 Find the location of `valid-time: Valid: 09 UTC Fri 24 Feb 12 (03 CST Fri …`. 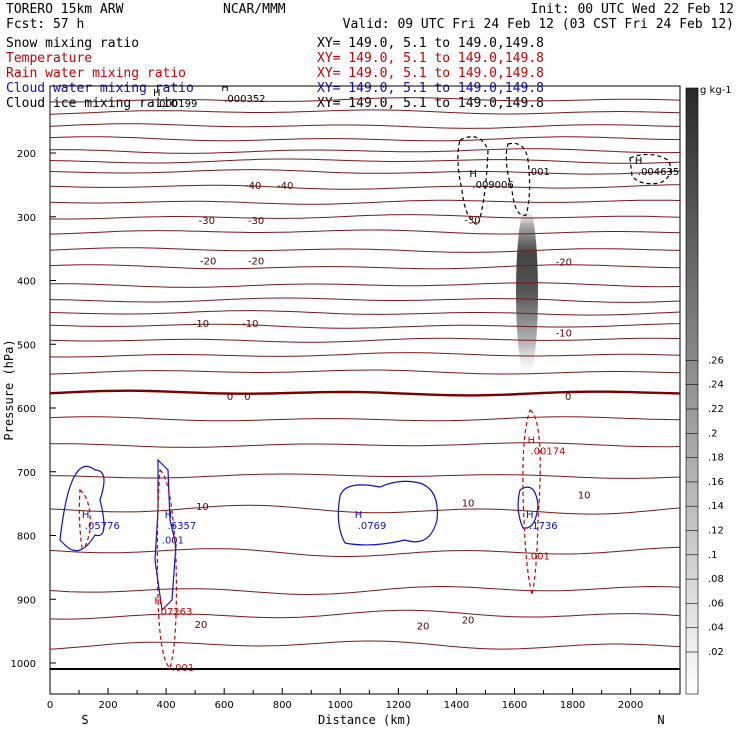

valid-time: Valid: 09 UTC Fri 24 Feb 12 (03 CST Fri … is located at coordinates (538, 24).